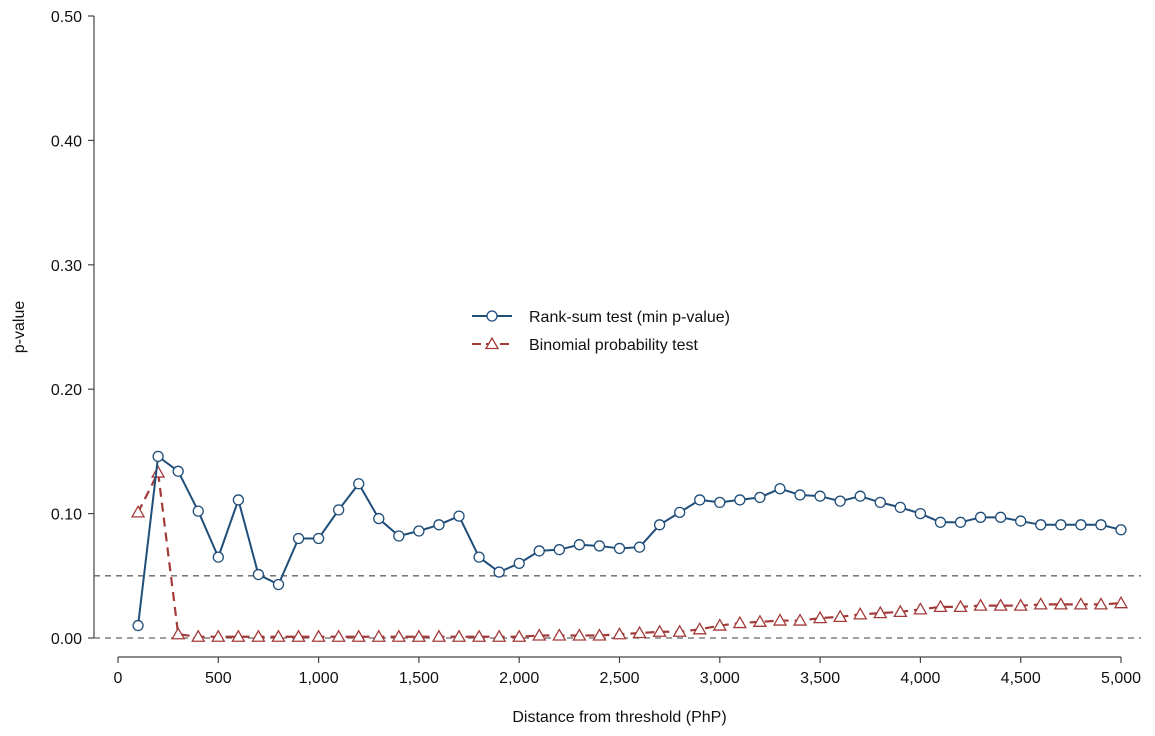 The width and height of the screenshot is (1155, 736). What do you see at coordinates (492, 343) in the screenshot?
I see `legend-swatch-marker` at bounding box center [492, 343].